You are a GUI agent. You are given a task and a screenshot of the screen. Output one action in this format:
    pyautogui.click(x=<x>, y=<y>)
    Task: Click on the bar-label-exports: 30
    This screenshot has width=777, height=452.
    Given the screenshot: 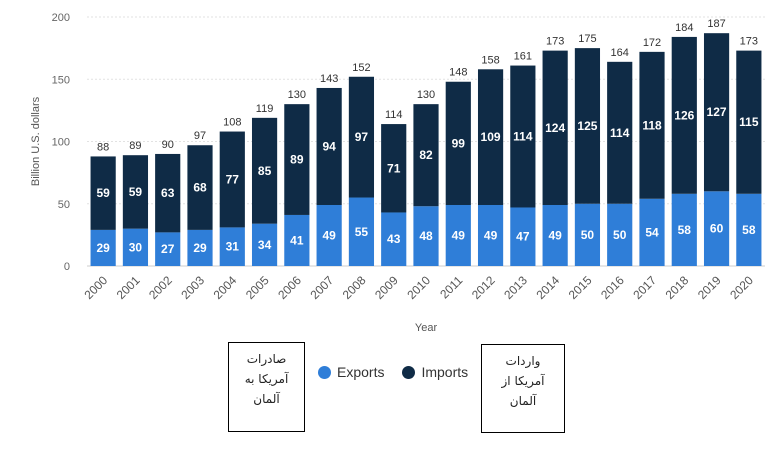 What is the action you would take?
    pyautogui.click(x=136, y=247)
    